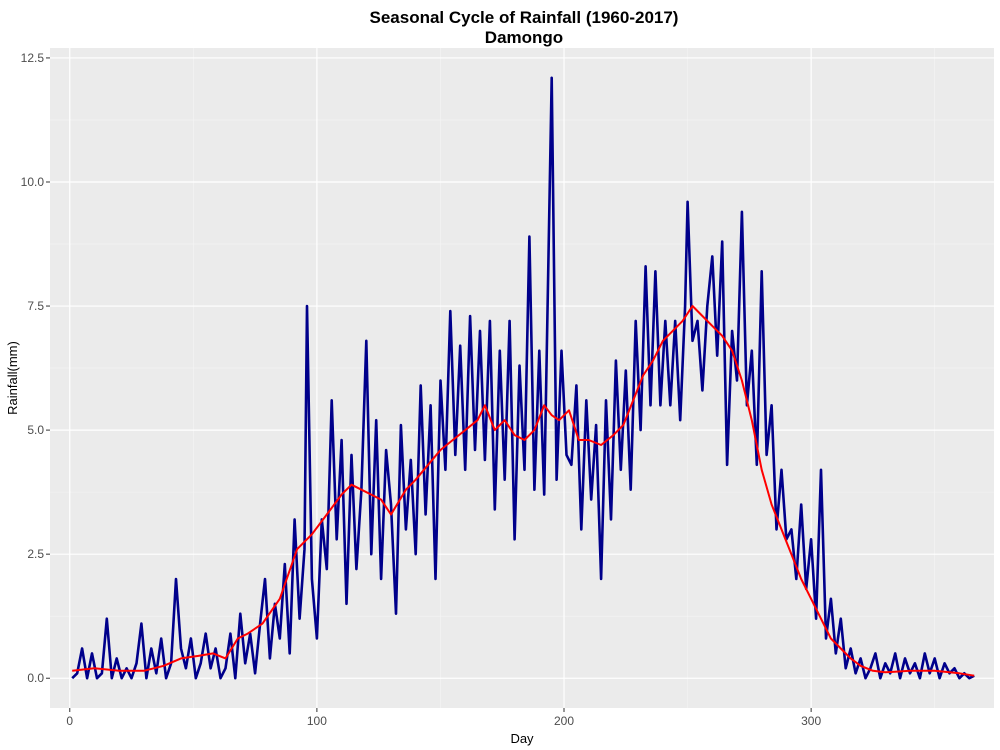 The height and width of the screenshot is (750, 1000). I want to click on x-tick-label: 100, so click(317, 721).